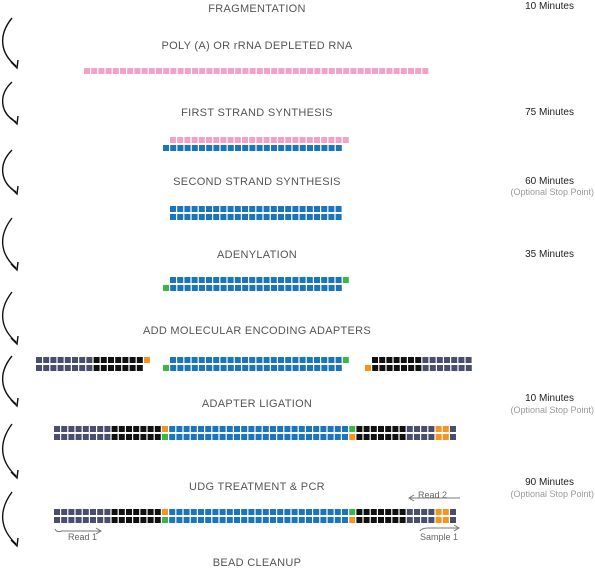  Describe the element at coordinates (256, 46) in the screenshot. I see `step-label-rna: POLY (A) OR rRNA DEPLETED RNA` at that location.